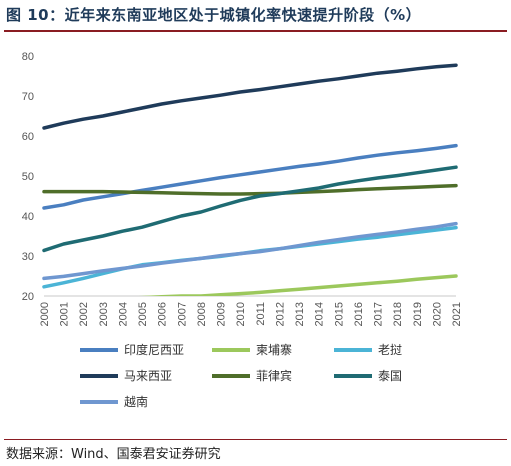 This screenshot has width=511, height=466. I want to click on x-tick-label: 2013, so click(300, 314).